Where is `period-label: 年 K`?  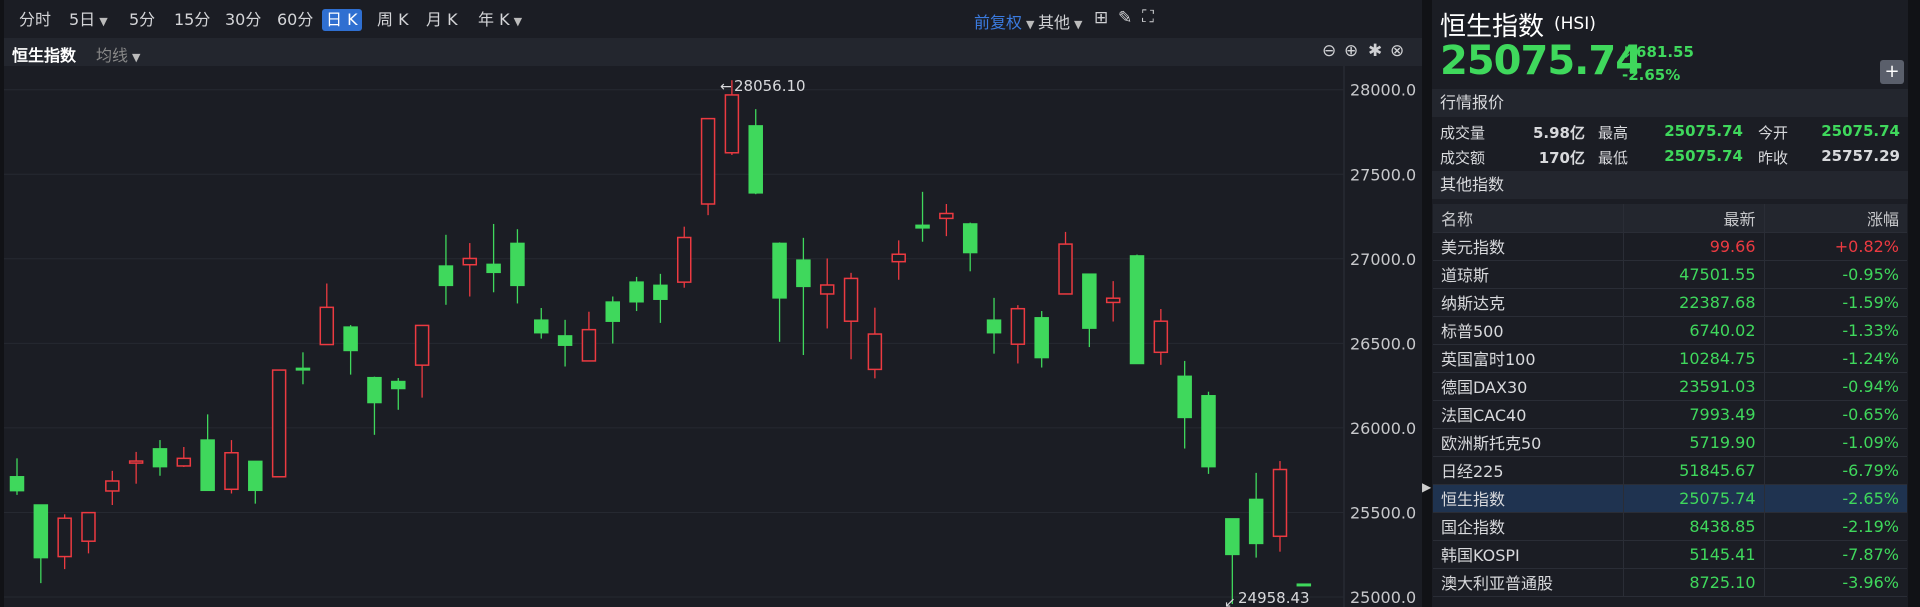
period-label: 年 K is located at coordinates (494, 19).